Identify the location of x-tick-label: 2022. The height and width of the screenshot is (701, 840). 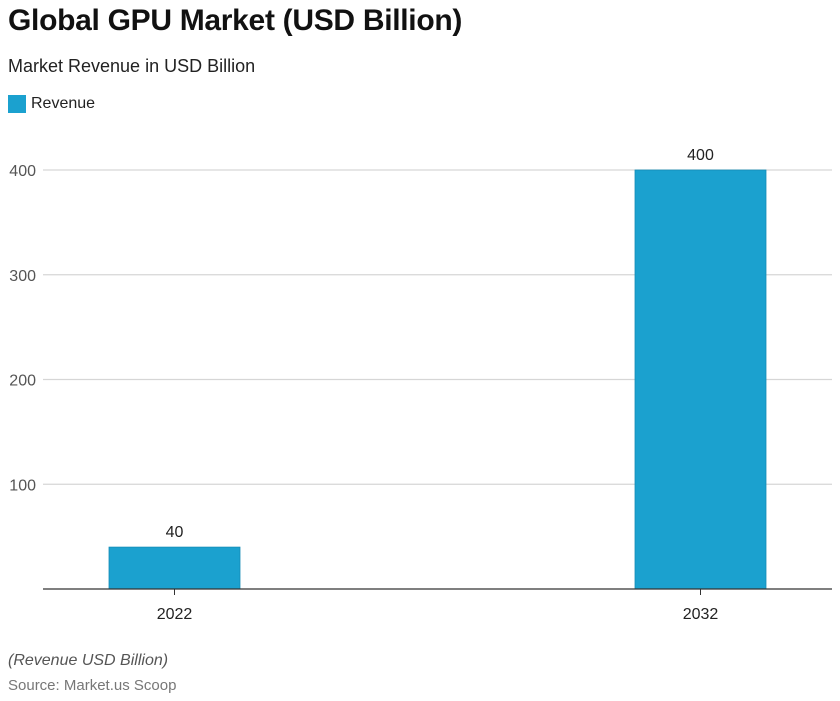
(175, 614).